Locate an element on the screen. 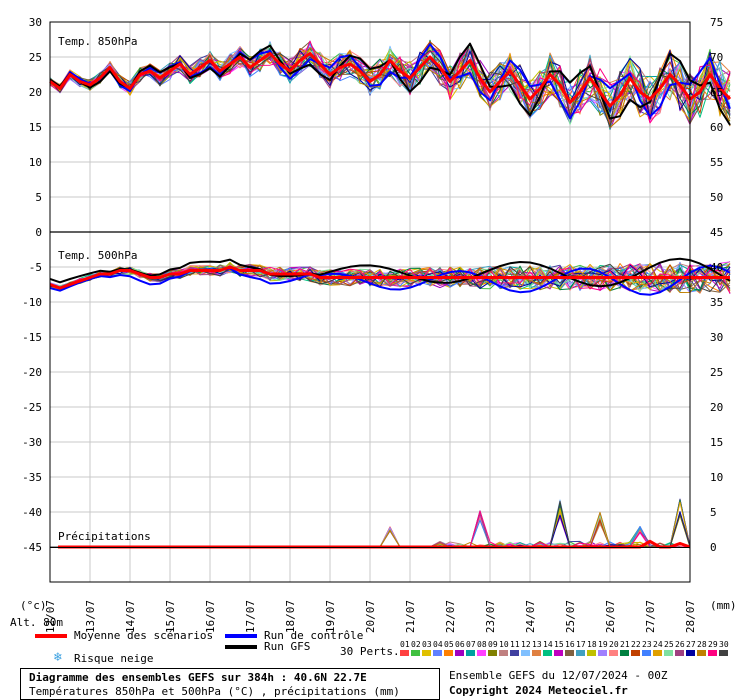  left-tick-label: 0 is located at coordinates (38, 232).